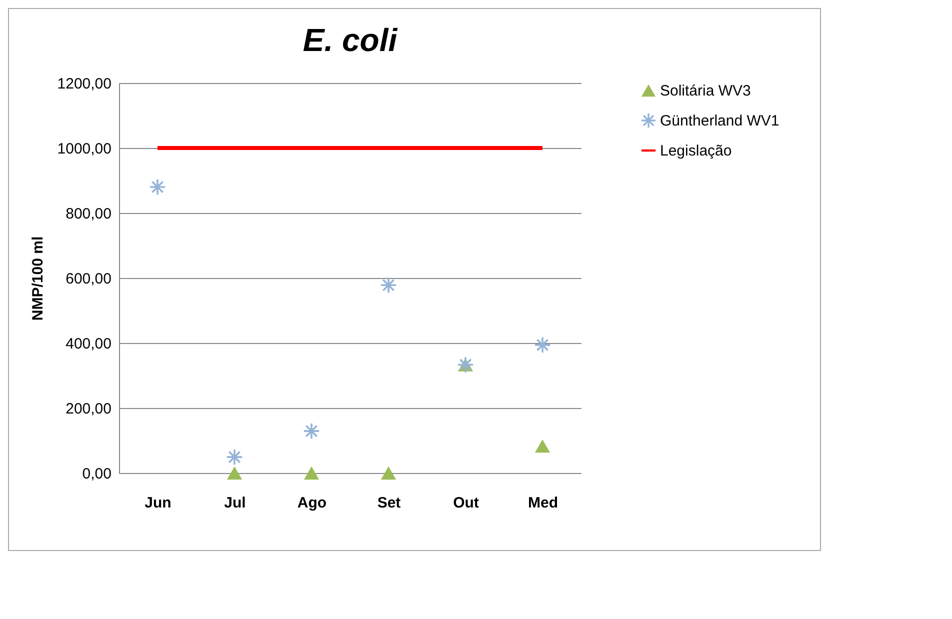 This screenshot has width=952, height=619. Describe the element at coordinates (466, 503) in the screenshot. I see `x-tick-label: Out` at that location.